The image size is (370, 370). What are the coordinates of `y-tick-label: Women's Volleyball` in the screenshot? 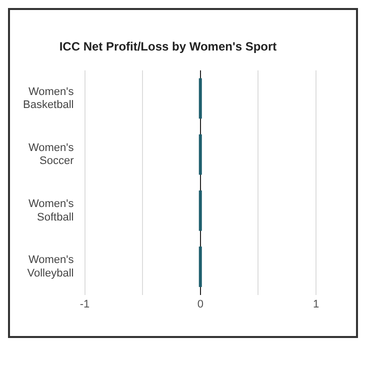 It's located at (50, 267).